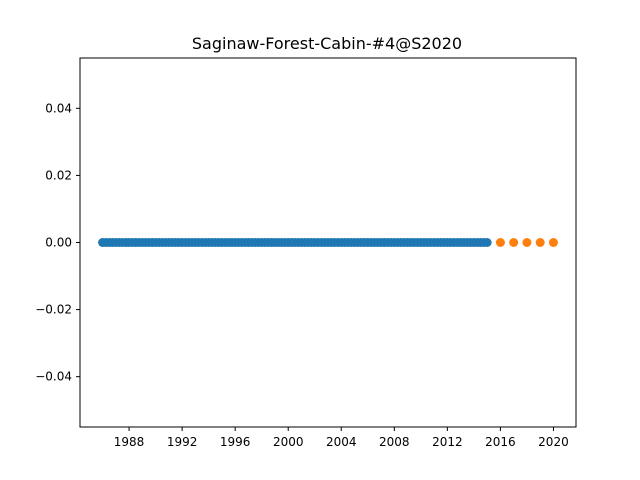 This screenshot has height=480, width=640. What do you see at coordinates (235, 442) in the screenshot?
I see `x-tick-label: 1996` at bounding box center [235, 442].